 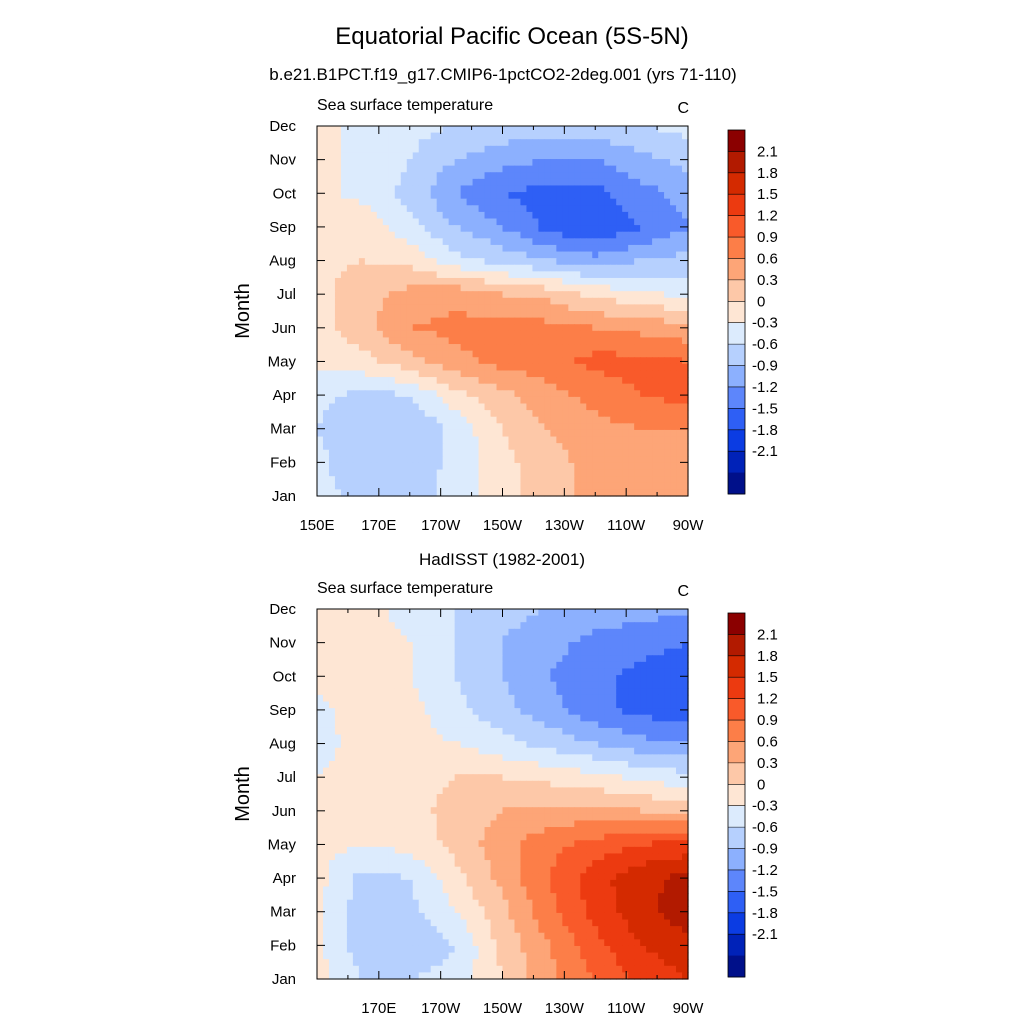 I want to click on colorbar-label: -0.3, so click(x=765, y=323).